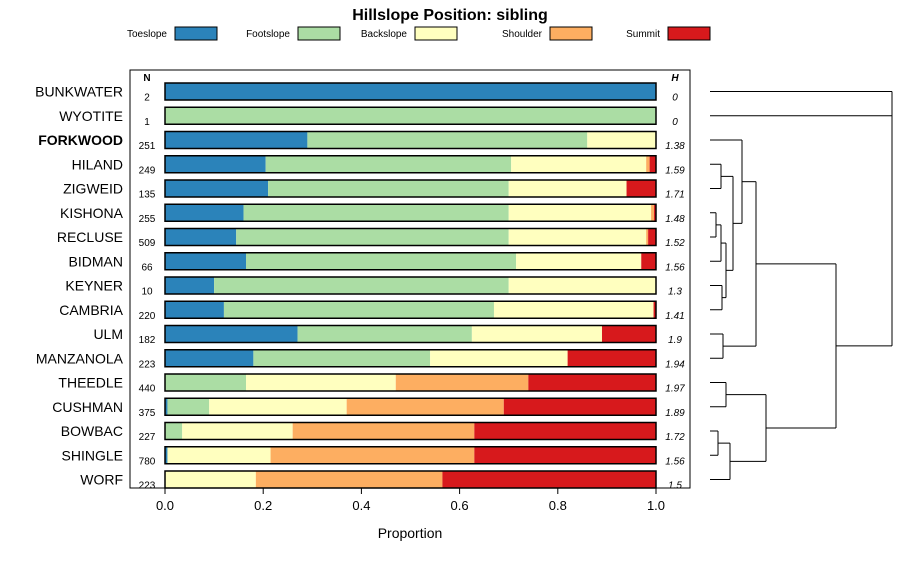 This screenshot has height=565, width=900. What do you see at coordinates (147, 267) in the screenshot?
I see `row-n-value: 66` at bounding box center [147, 267].